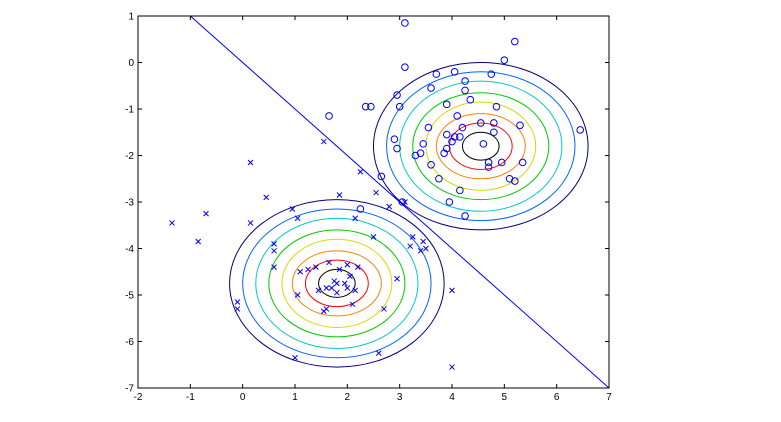 Image resolution: width=781 pixels, height=422 pixels. Describe the element at coordinates (400, 397) in the screenshot. I see `x-tick-label: 3` at that location.